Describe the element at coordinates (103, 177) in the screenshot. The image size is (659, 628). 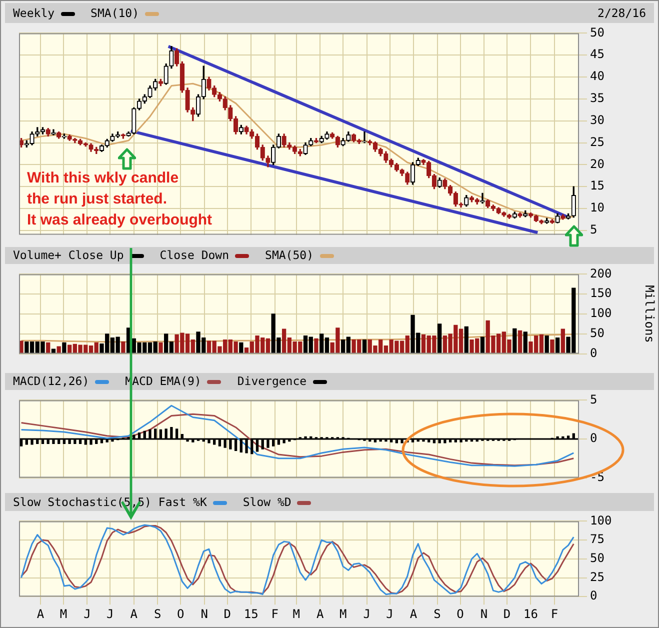
I see `annotation: With this wkly candle` at that location.